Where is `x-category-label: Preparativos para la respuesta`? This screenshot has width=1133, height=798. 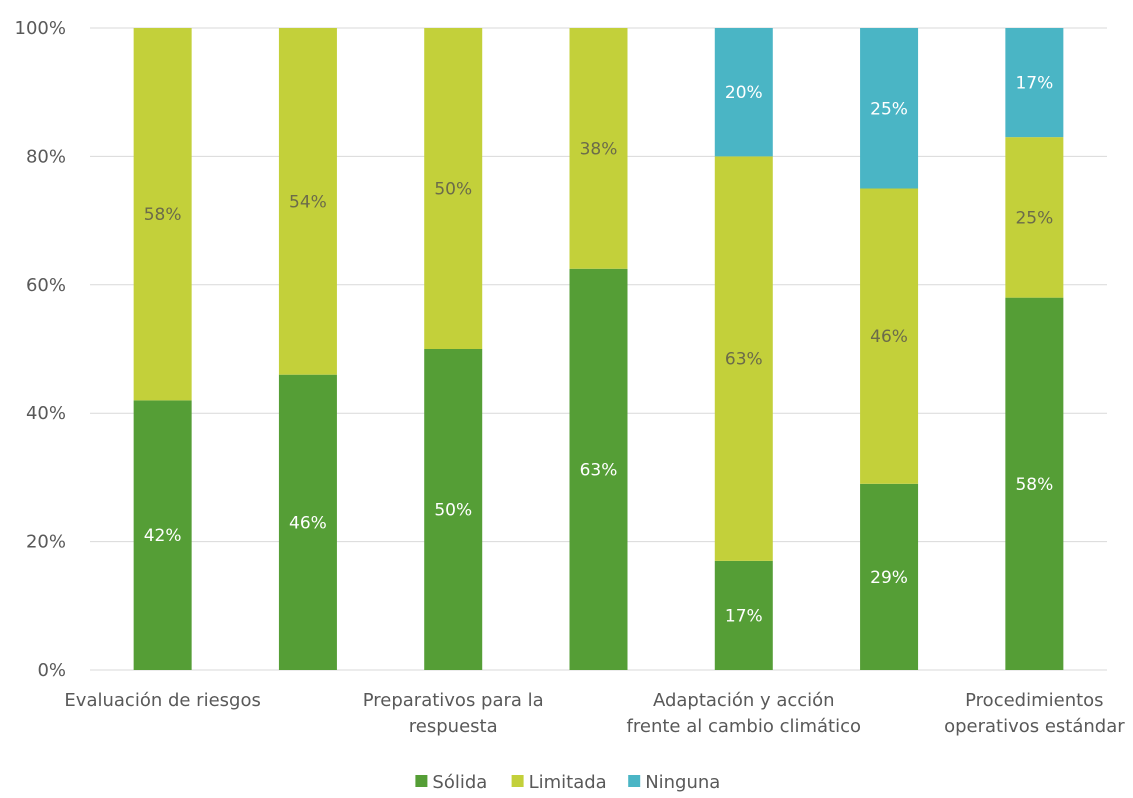
x-category-label: Preparativos para la respuesta is located at coordinates (453, 713).